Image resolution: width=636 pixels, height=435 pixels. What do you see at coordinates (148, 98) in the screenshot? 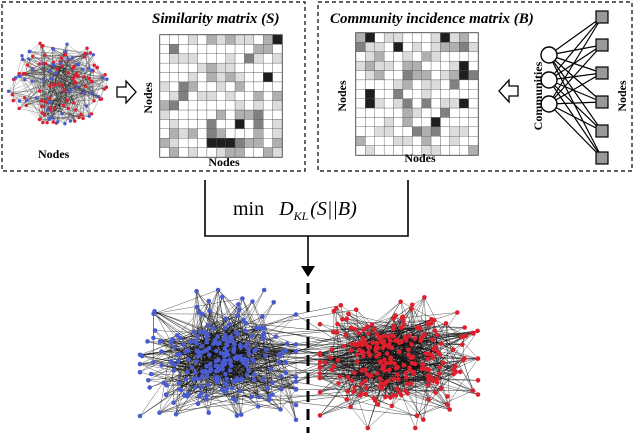
I see `similarity-matrix-row-label: Nodes` at bounding box center [148, 98].